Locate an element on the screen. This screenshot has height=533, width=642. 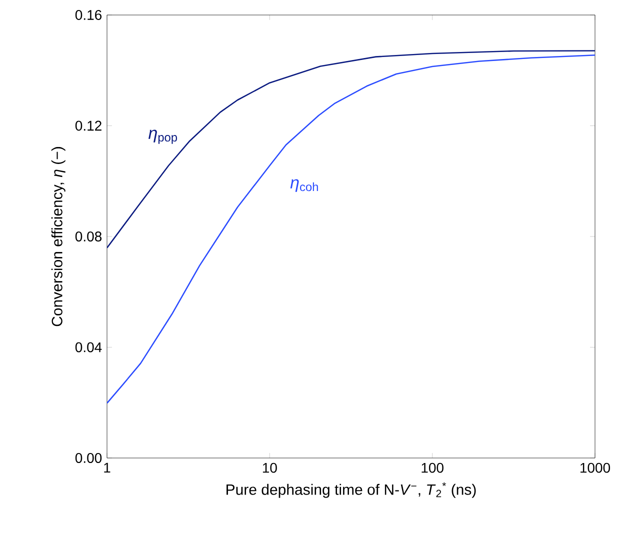
series-label: η$_{coh}$ is located at coordinates (304, 185).